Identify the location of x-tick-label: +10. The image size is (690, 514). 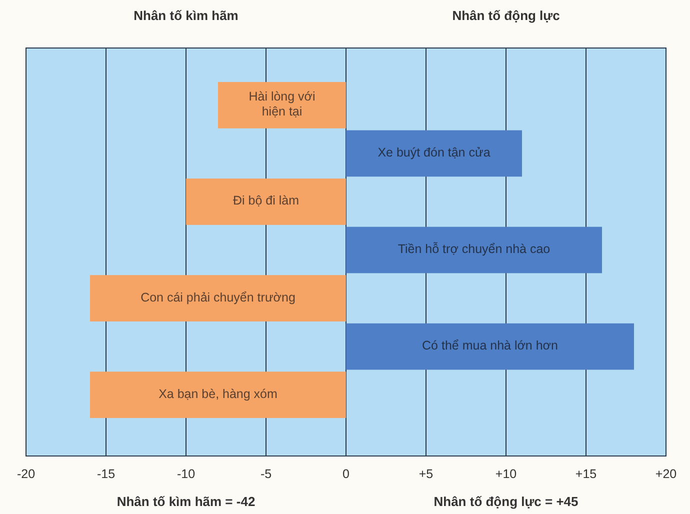
(506, 474).